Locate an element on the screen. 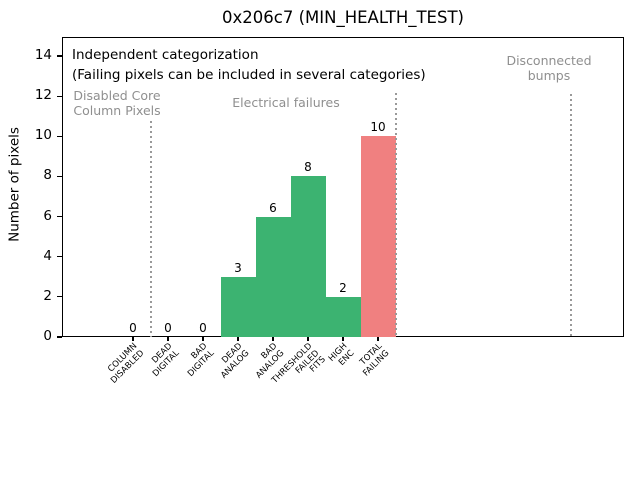 The height and width of the screenshot is (480, 640). y-tick-label: 4 is located at coordinates (47, 255).